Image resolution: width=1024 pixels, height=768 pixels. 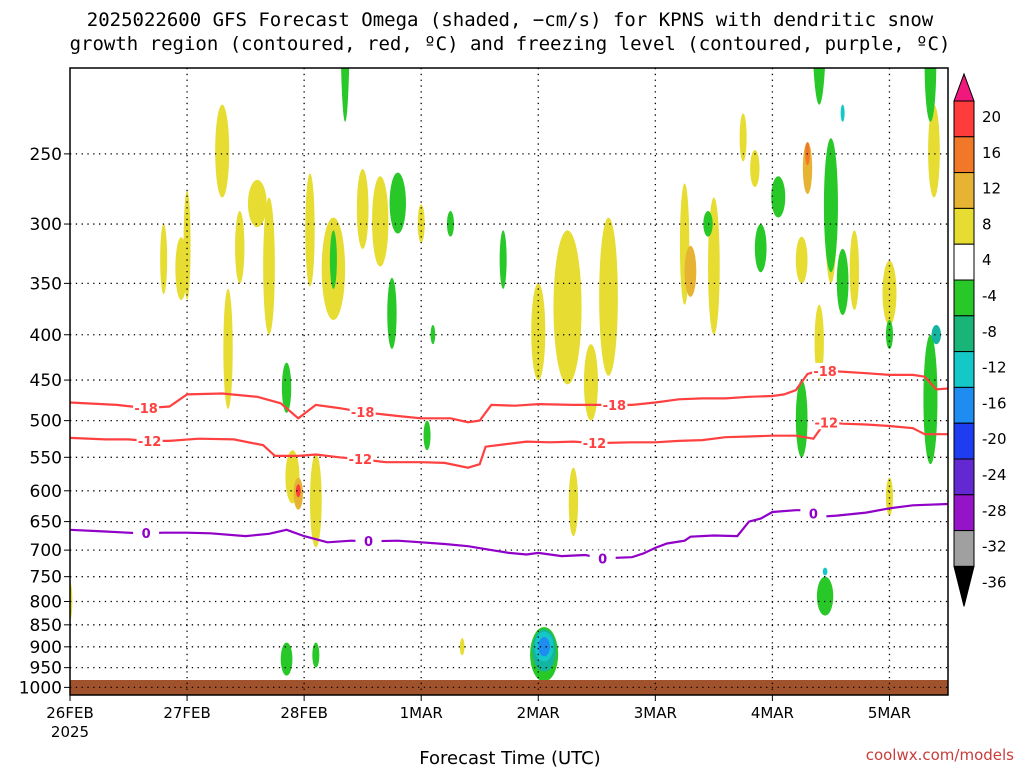 I want to click on y-tick-label: 900, so click(x=46, y=648).